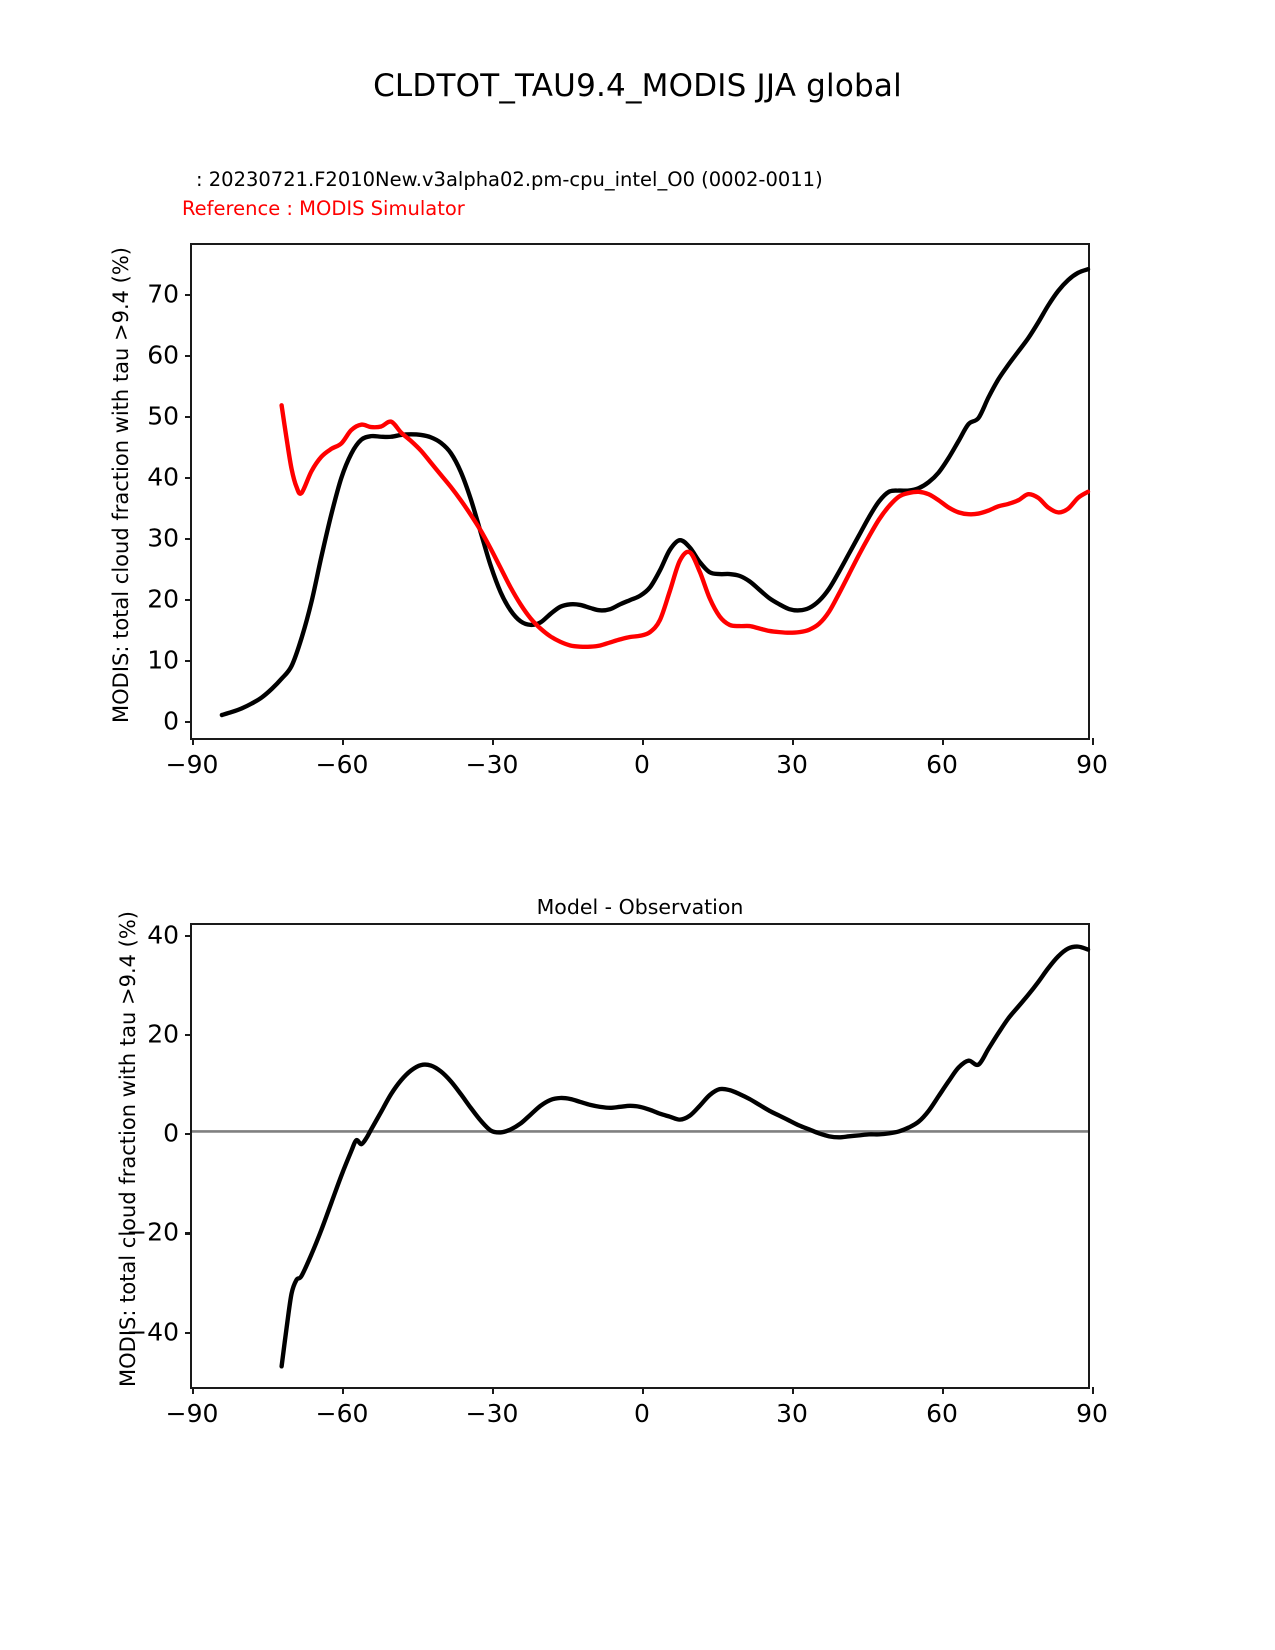  I want to click on y-tick-label: 60, so click(163, 355).